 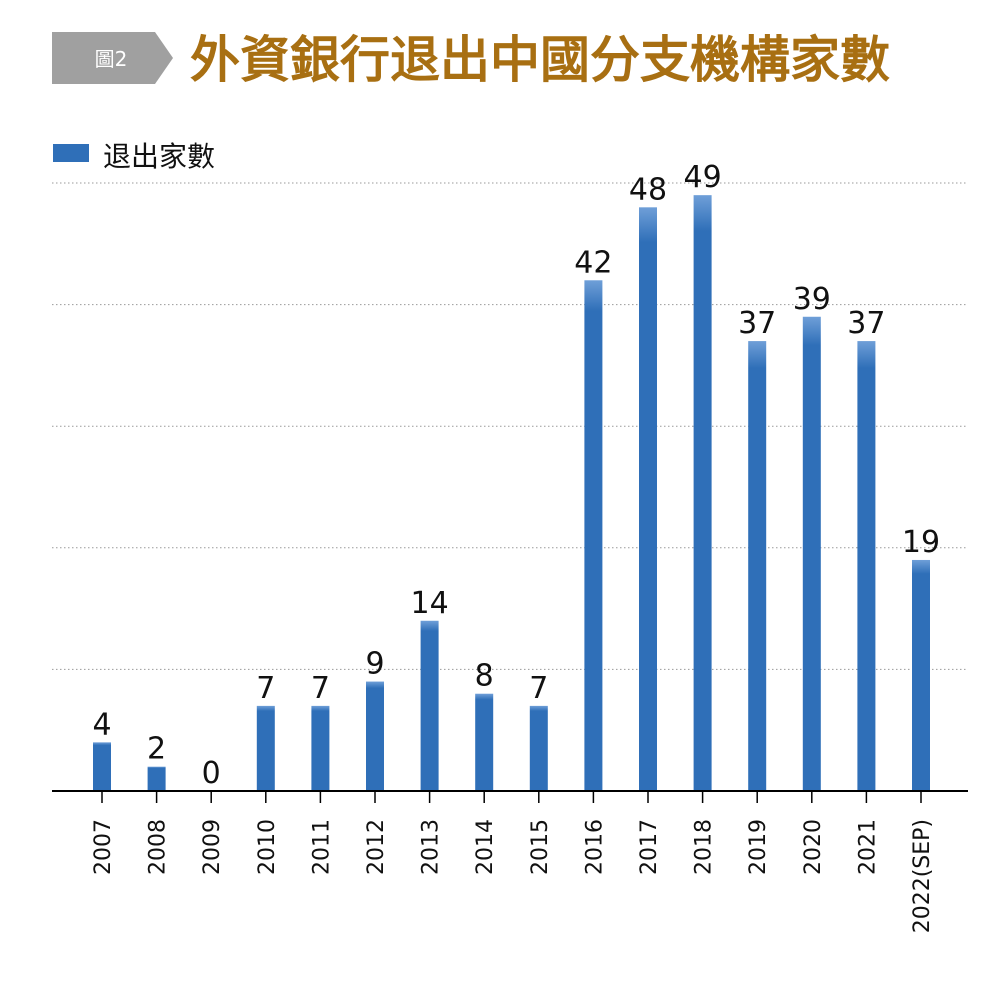 I want to click on figure-header: 圖2 外資銀行退出中國分支機構家數, so click(x=471, y=60).